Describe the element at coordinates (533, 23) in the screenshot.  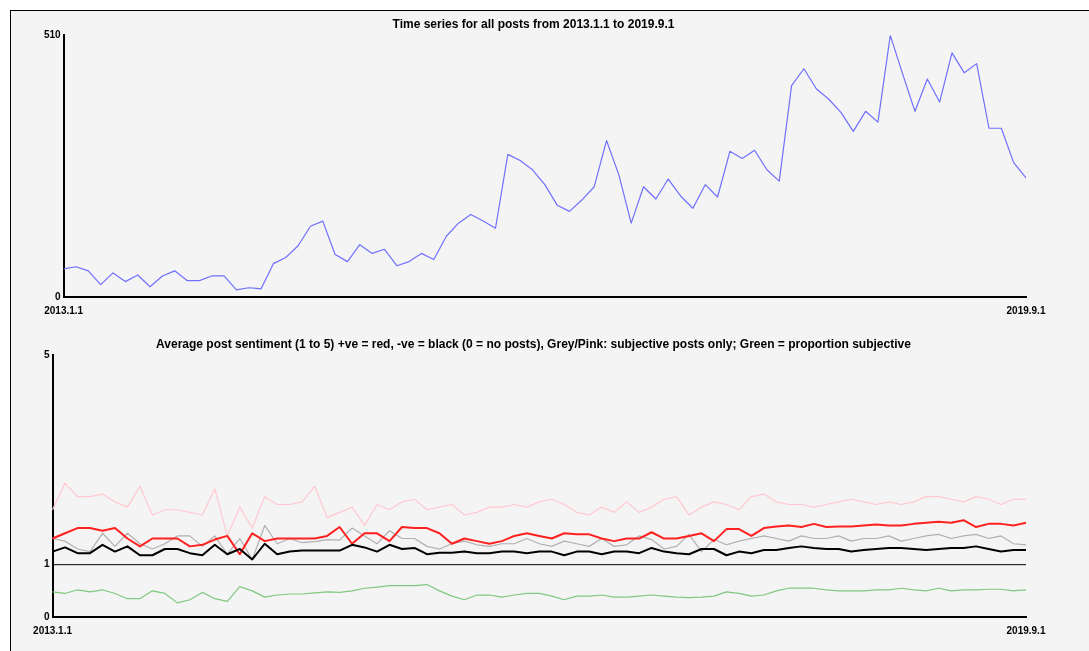
I see `chart-title: Time series for all posts from 2013.1.1 to 2019.9.1` at that location.